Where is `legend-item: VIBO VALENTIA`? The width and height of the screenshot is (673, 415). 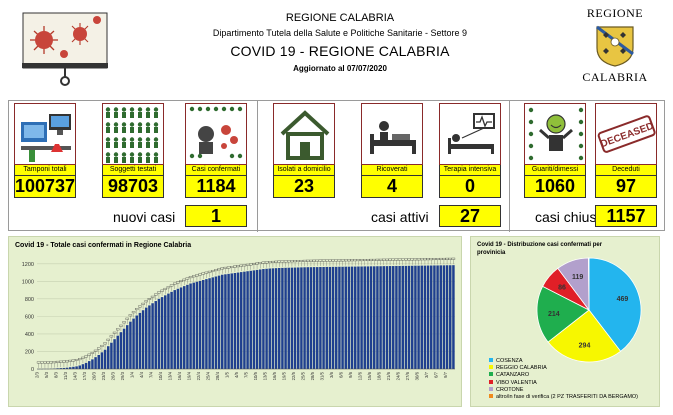
legend-item: VIBO VALENTIA is located at coordinates (563, 383).